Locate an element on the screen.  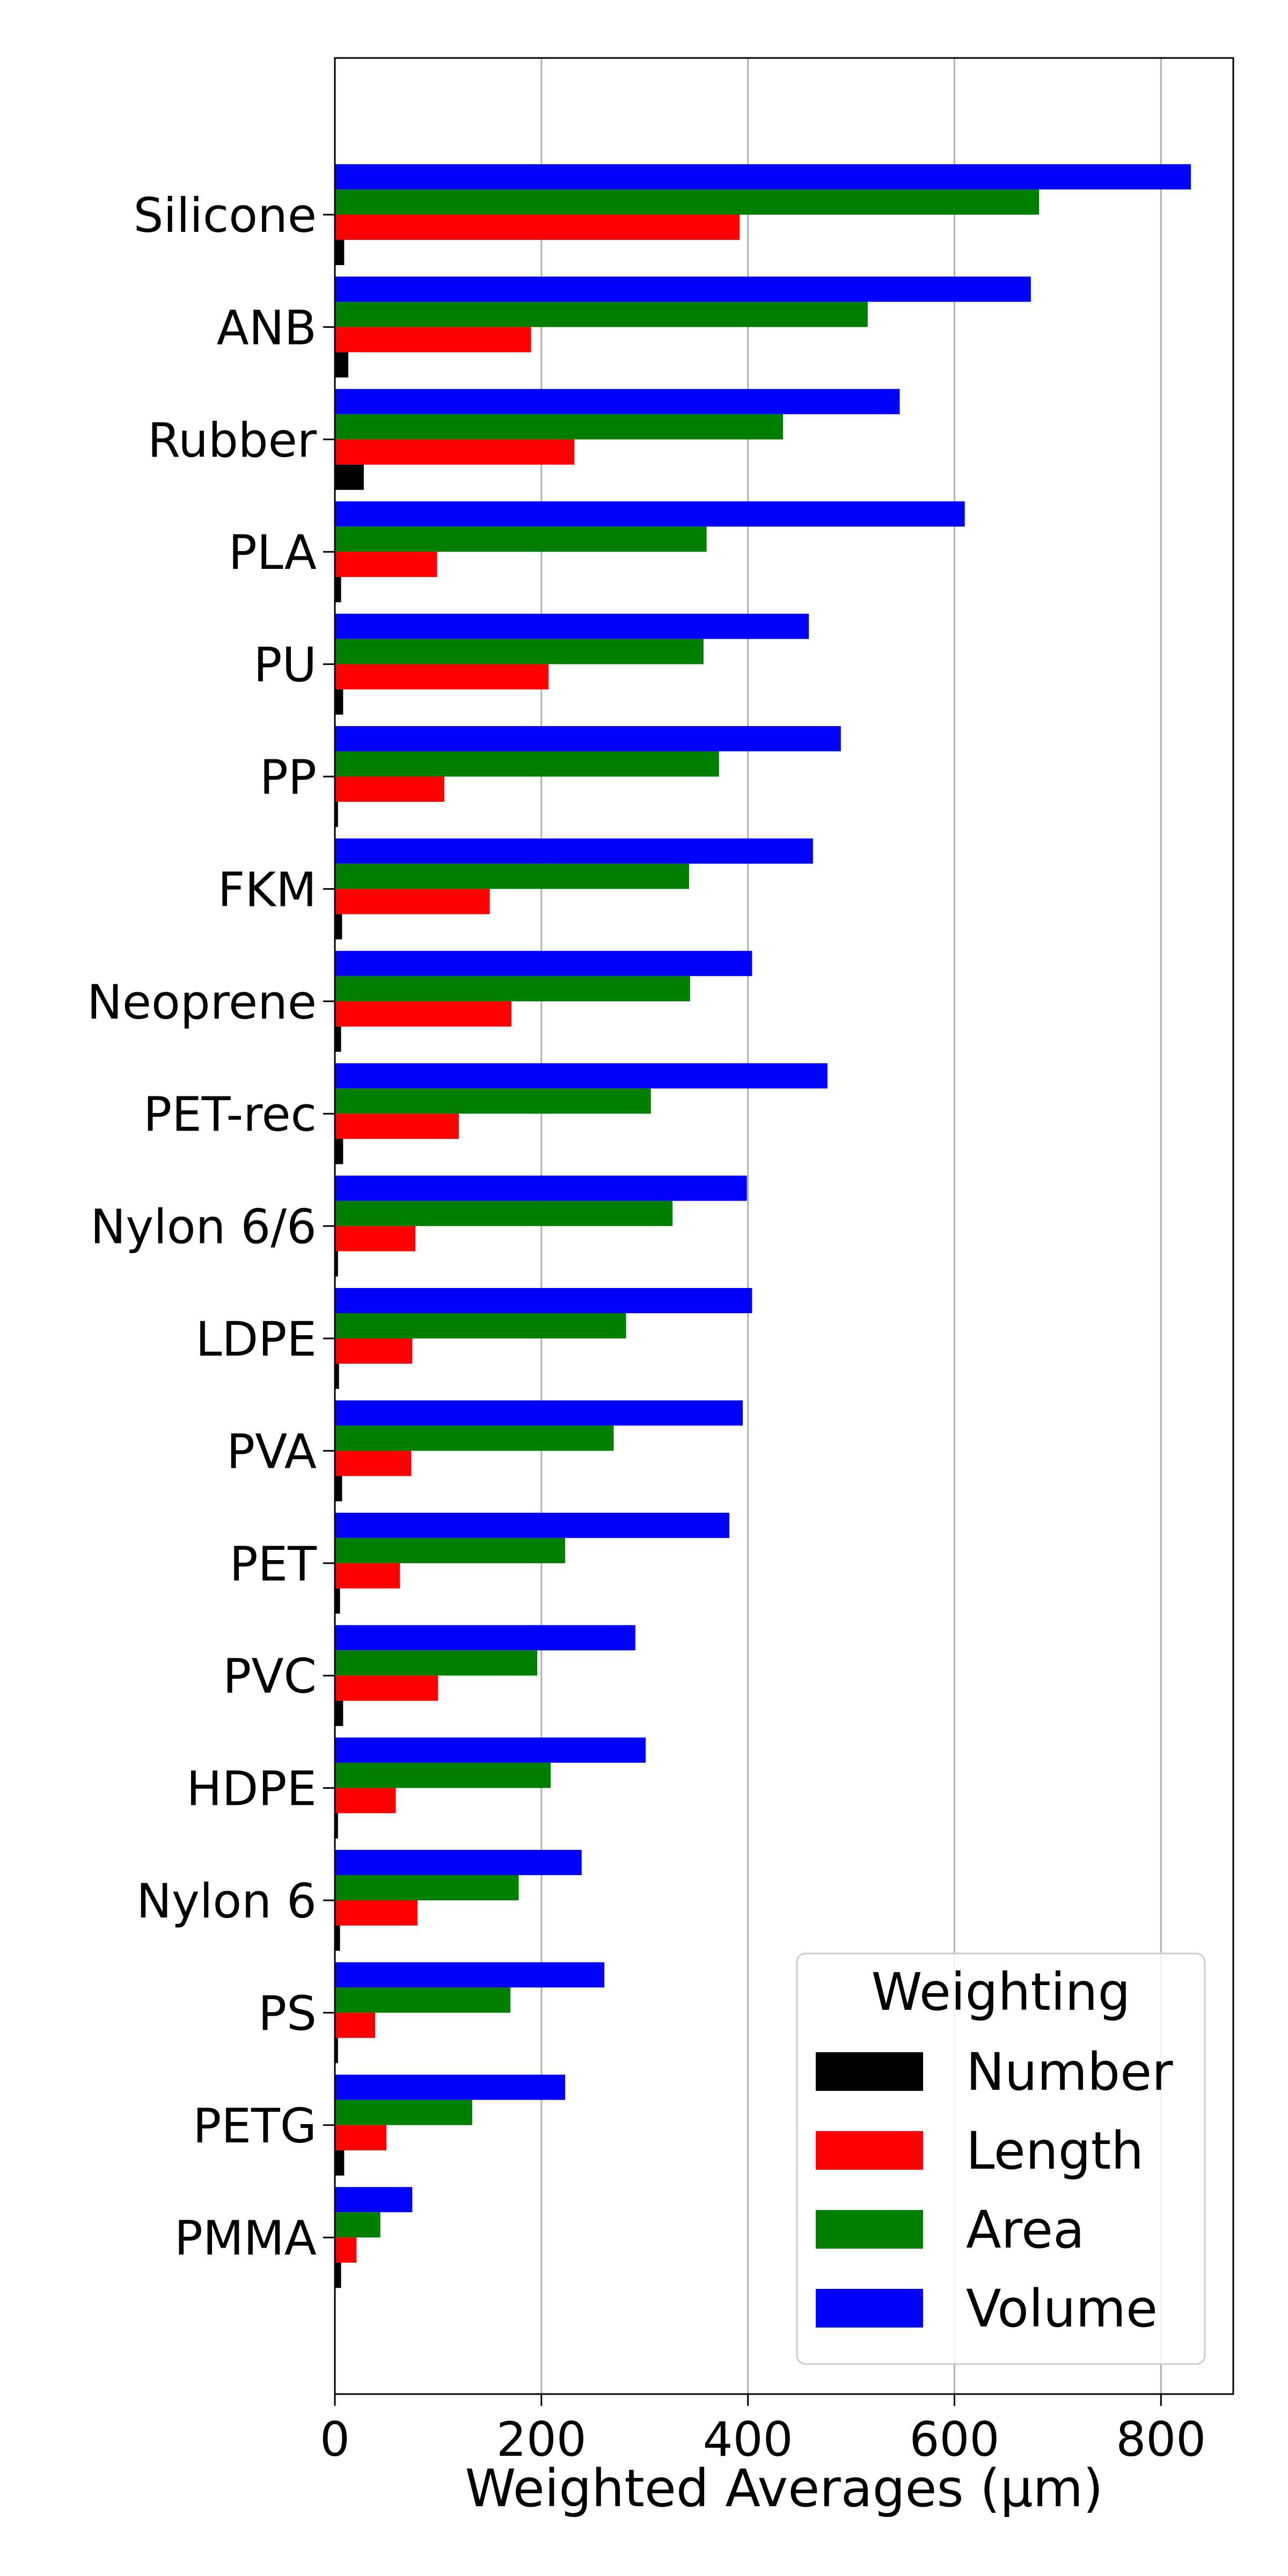
bar-pvc-area is located at coordinates (436, 1663).